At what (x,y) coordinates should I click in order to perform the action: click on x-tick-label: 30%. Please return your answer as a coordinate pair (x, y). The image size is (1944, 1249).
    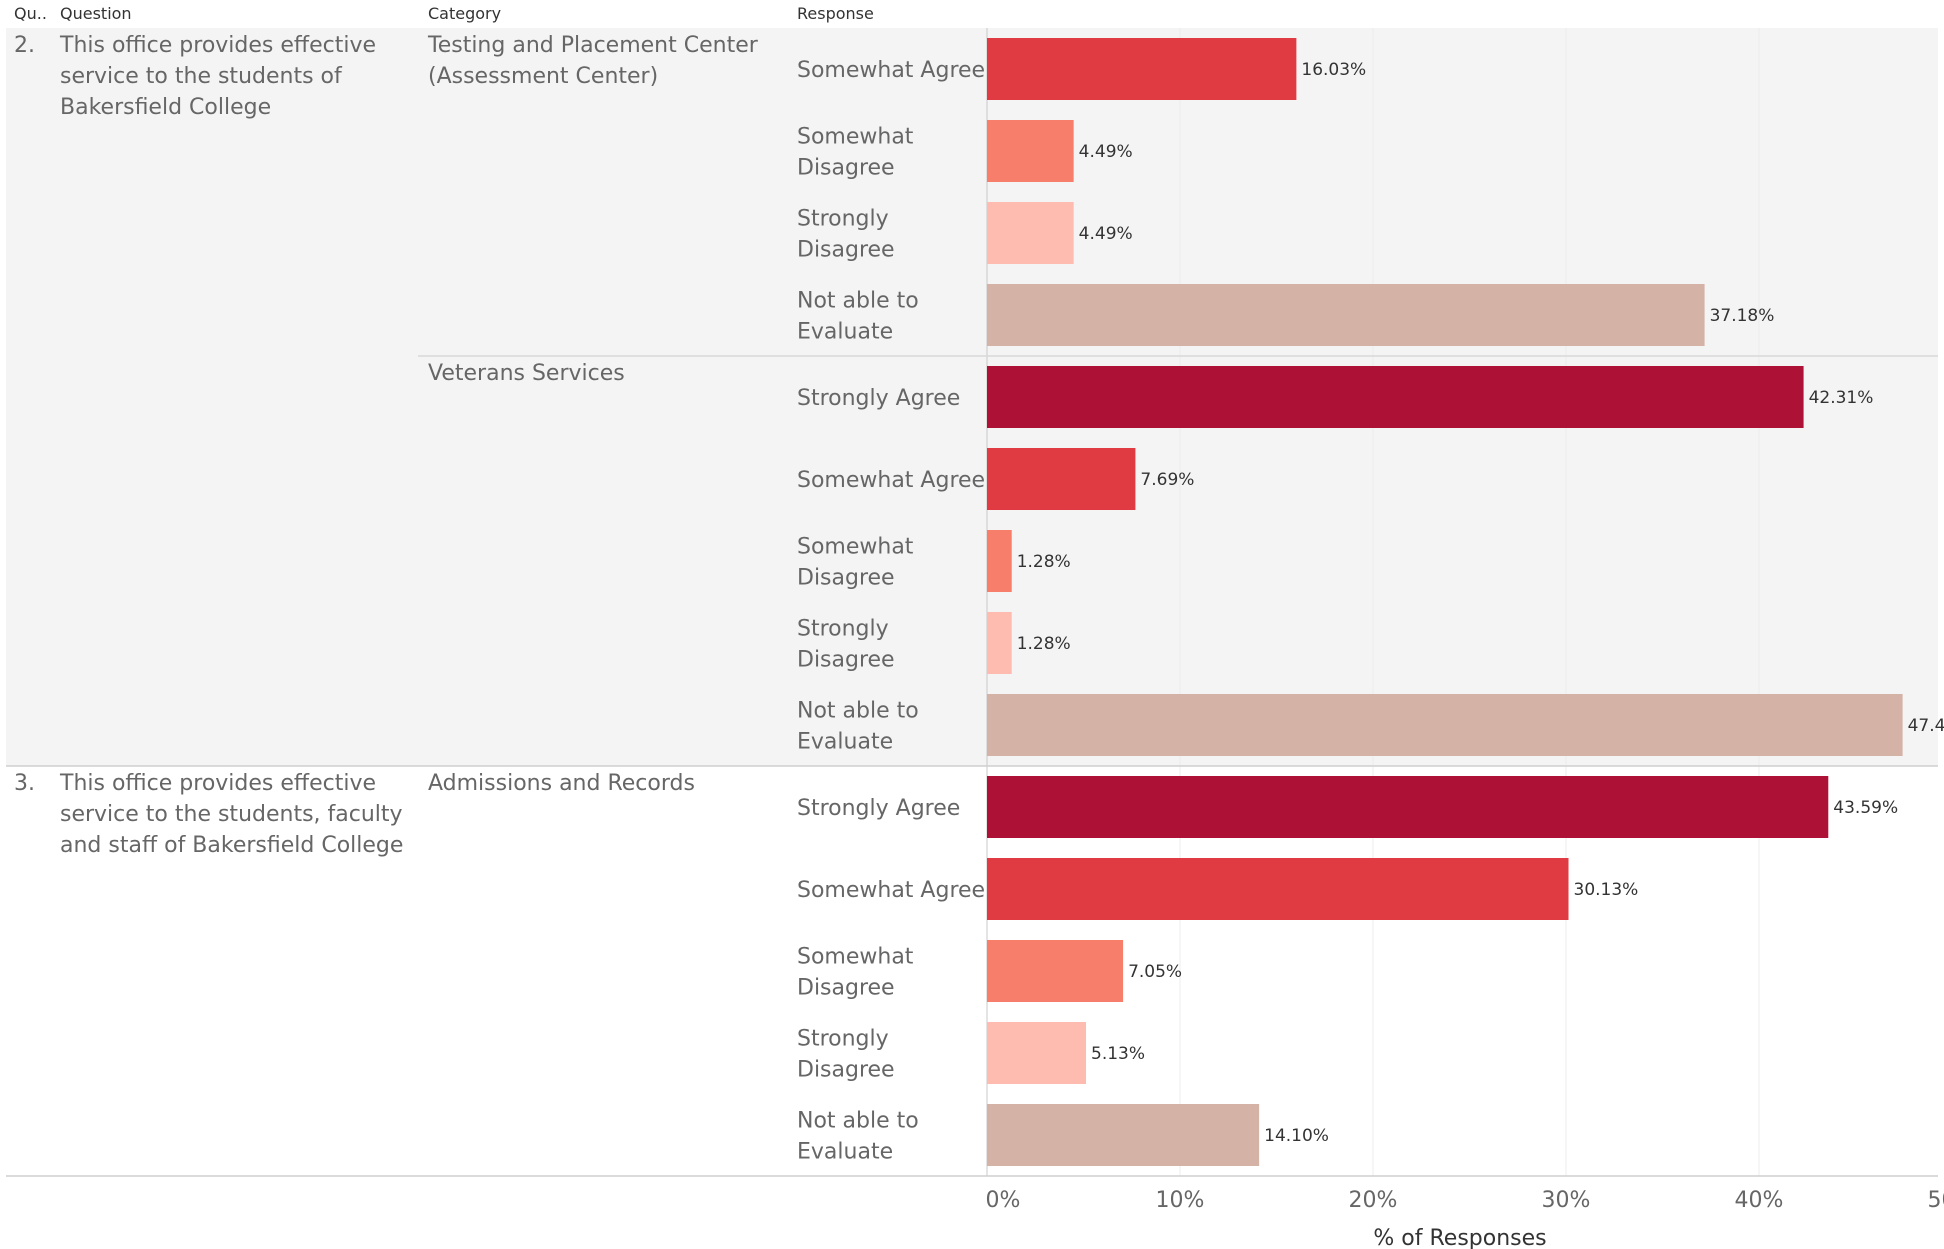
    Looking at the image, I should click on (1566, 1200).